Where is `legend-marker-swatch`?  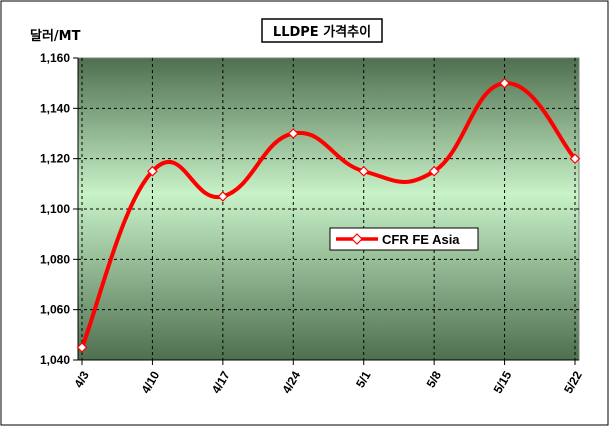 legend-marker-swatch is located at coordinates (357, 239).